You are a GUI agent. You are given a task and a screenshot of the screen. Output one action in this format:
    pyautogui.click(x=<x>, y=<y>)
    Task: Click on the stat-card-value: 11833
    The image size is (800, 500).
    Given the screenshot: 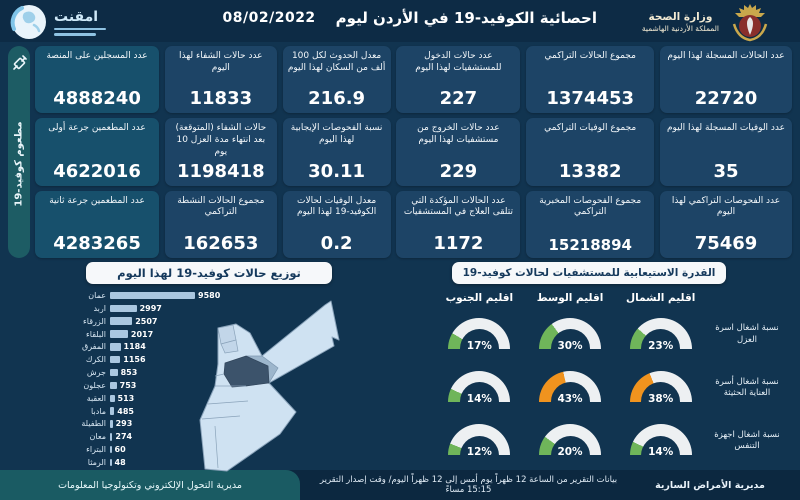 What is the action you would take?
    pyautogui.click(x=221, y=99)
    